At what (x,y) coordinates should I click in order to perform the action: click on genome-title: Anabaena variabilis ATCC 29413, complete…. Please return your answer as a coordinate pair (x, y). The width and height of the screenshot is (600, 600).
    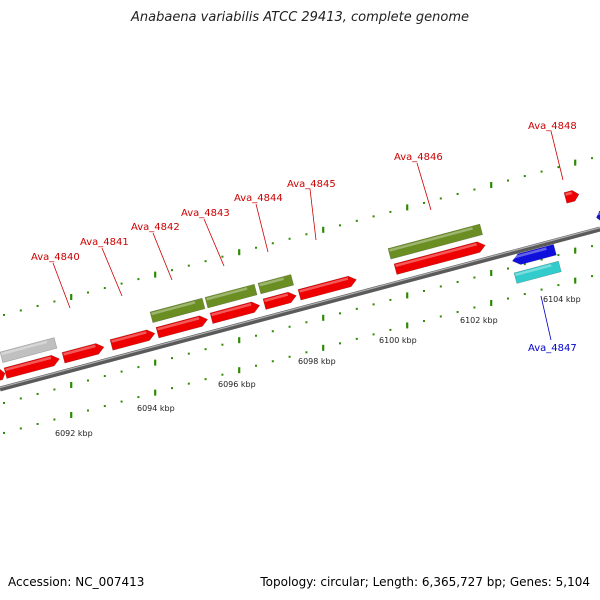
    Looking at the image, I should click on (300, 17).